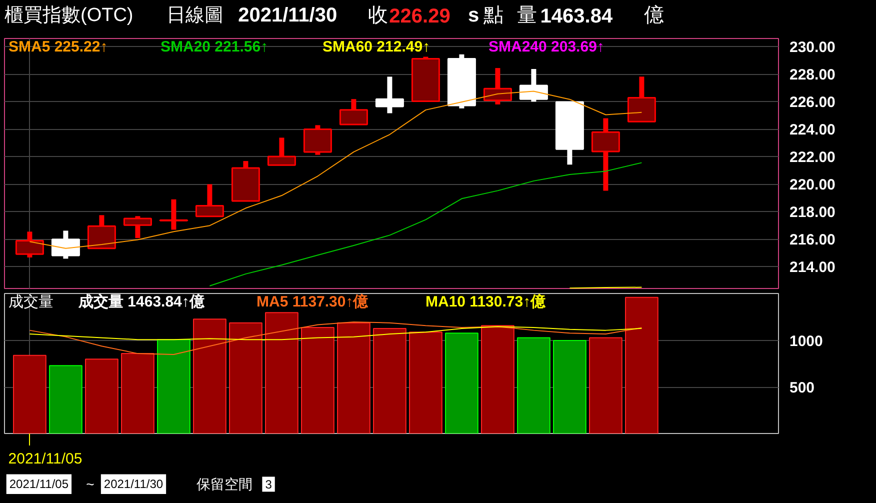  I want to click on legend-label: SMA240 203.69↑, so click(546, 47).